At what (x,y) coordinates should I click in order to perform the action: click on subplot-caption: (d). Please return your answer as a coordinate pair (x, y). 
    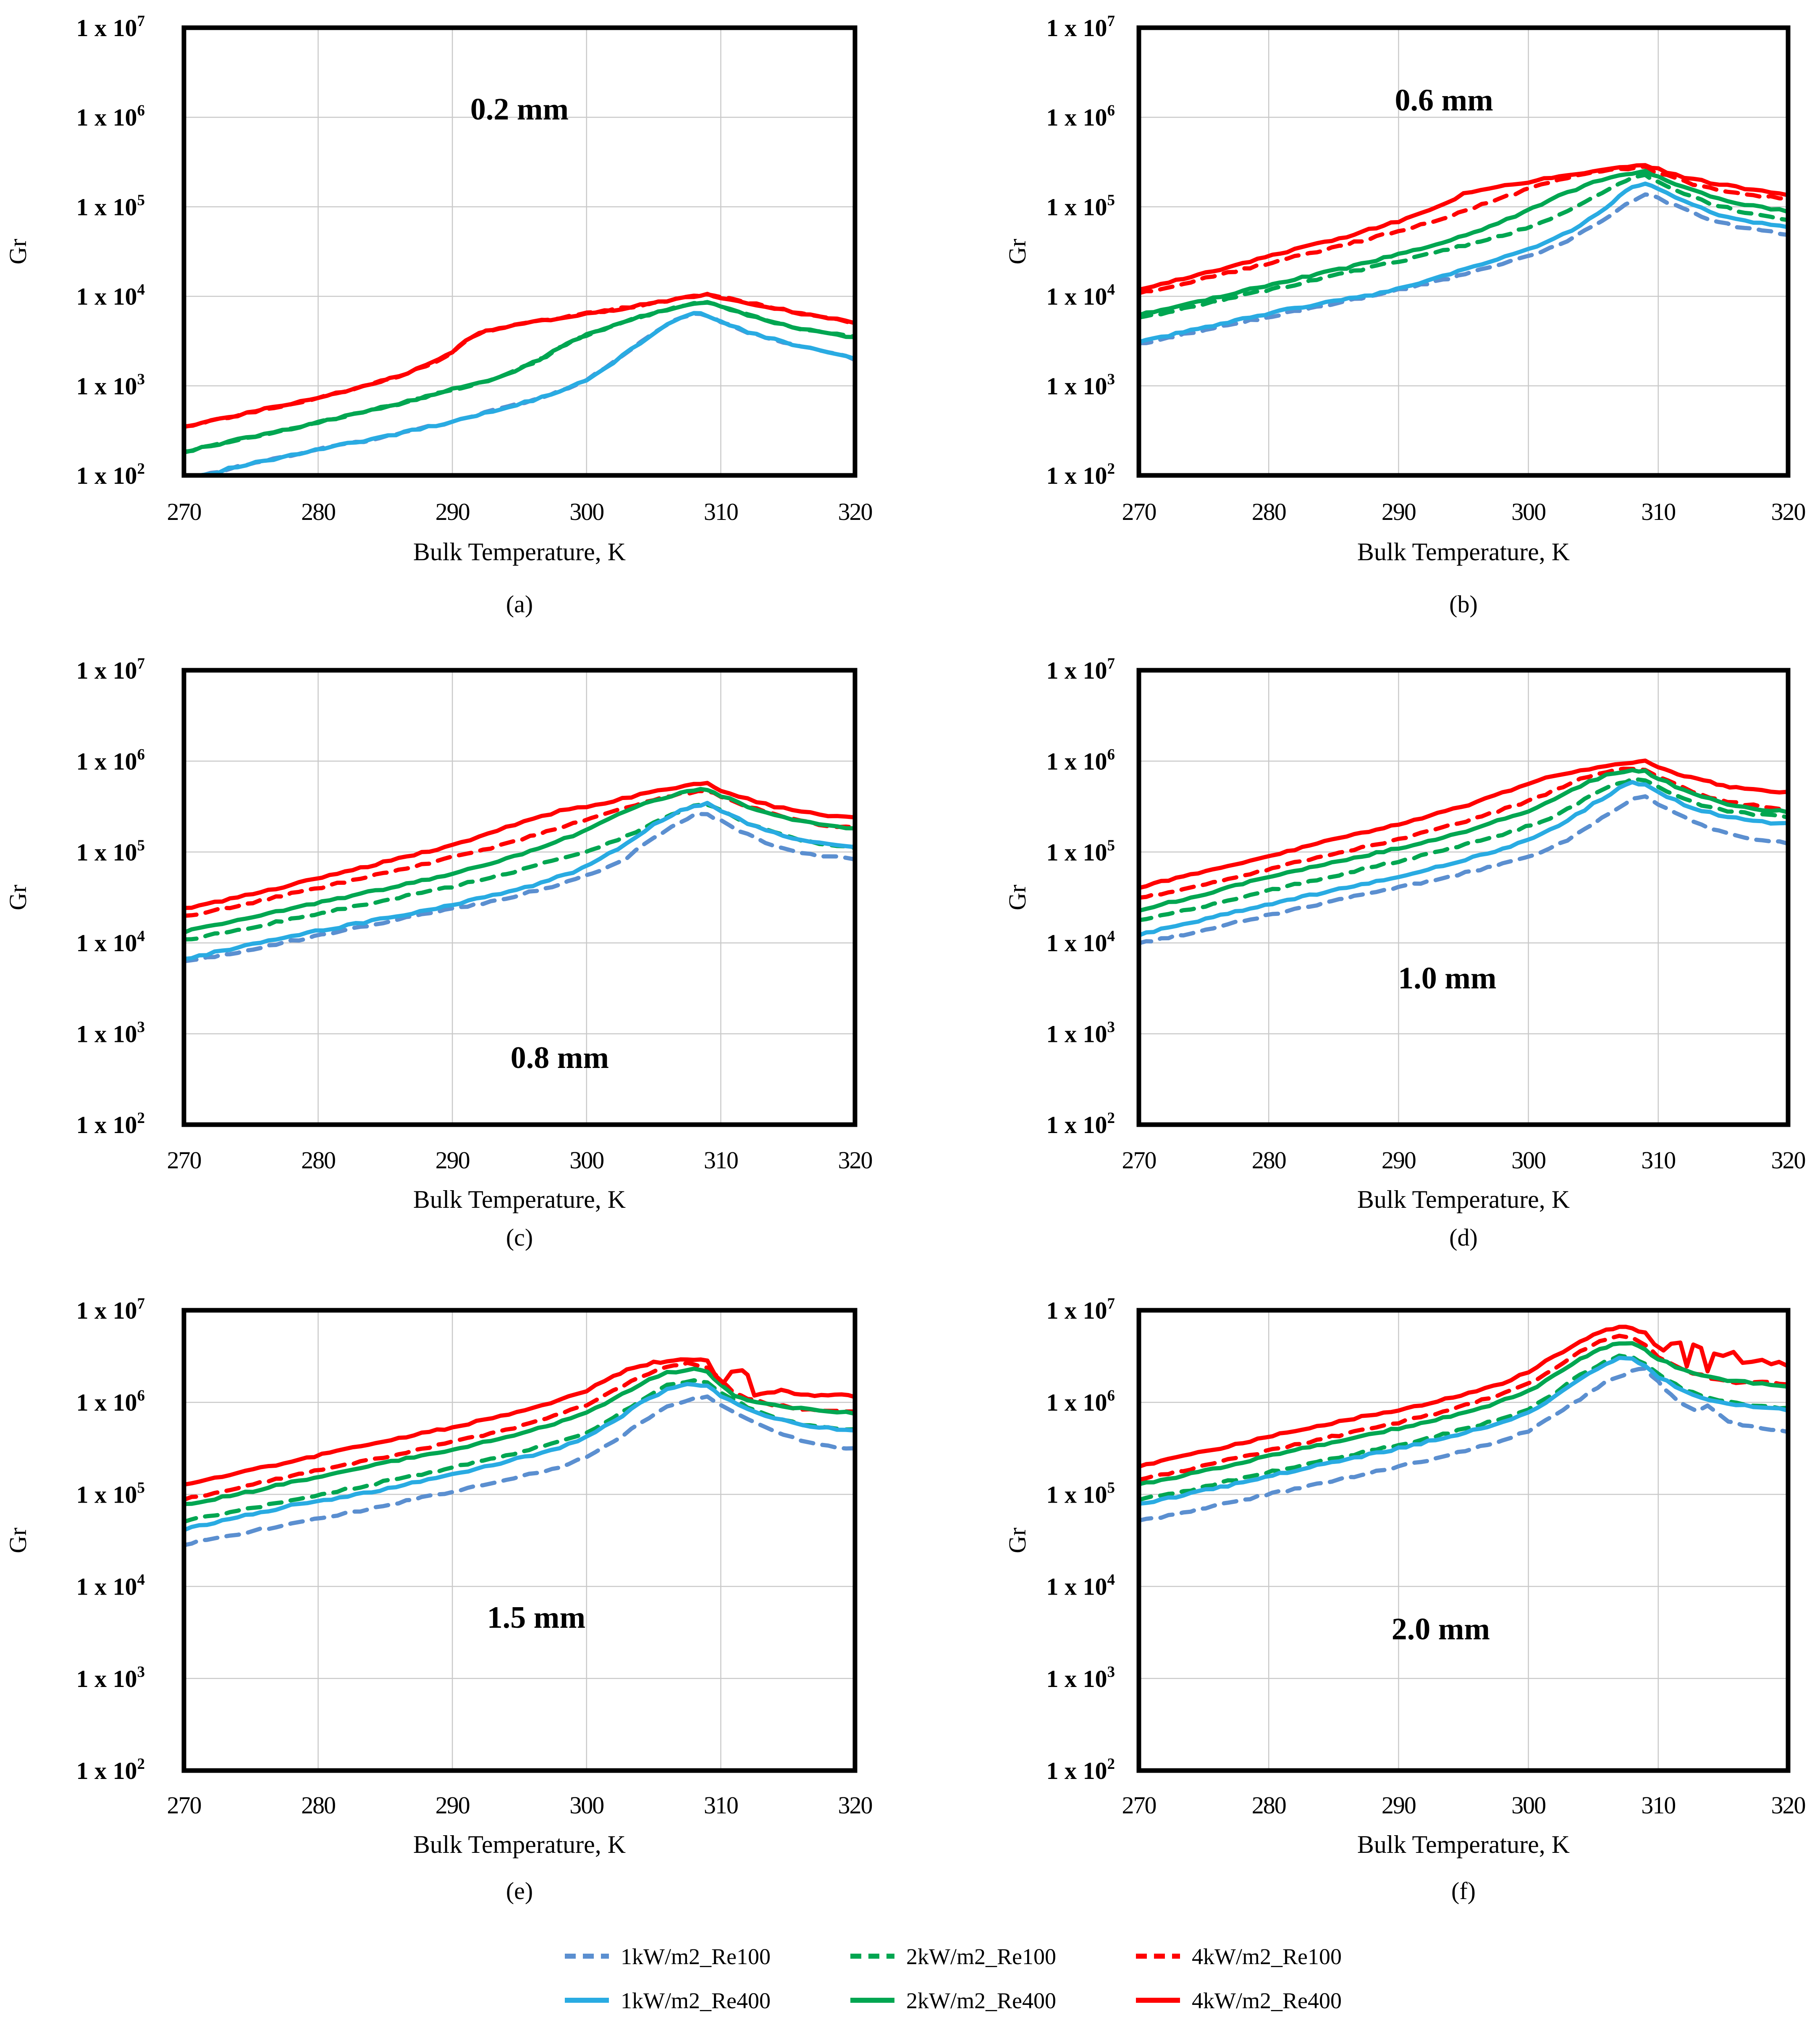
    Looking at the image, I should click on (1463, 1237).